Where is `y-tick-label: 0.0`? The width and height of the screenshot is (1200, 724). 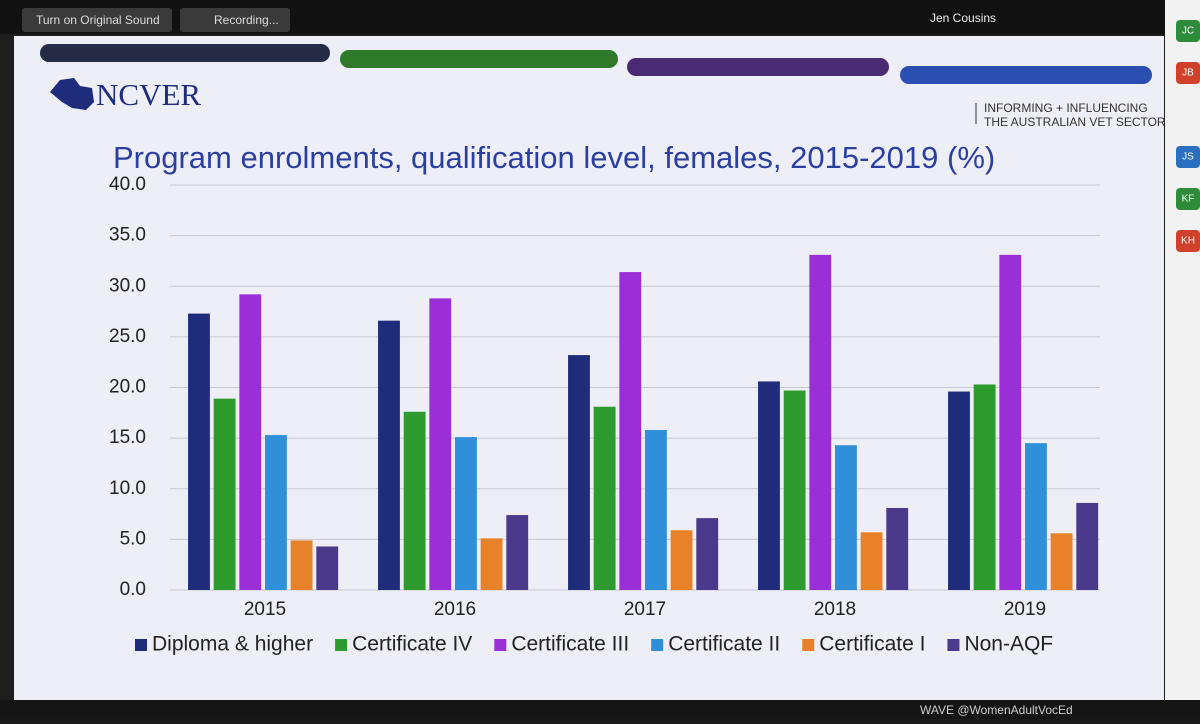 y-tick-label: 0.0 is located at coordinates (133, 589).